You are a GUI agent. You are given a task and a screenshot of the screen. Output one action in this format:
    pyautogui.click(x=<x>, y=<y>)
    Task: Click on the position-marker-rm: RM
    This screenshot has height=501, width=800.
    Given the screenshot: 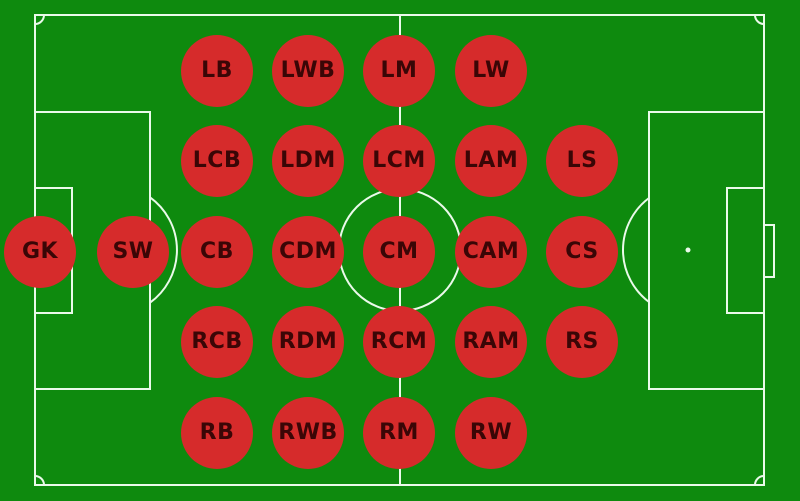 What is the action you would take?
    pyautogui.click(x=399, y=433)
    